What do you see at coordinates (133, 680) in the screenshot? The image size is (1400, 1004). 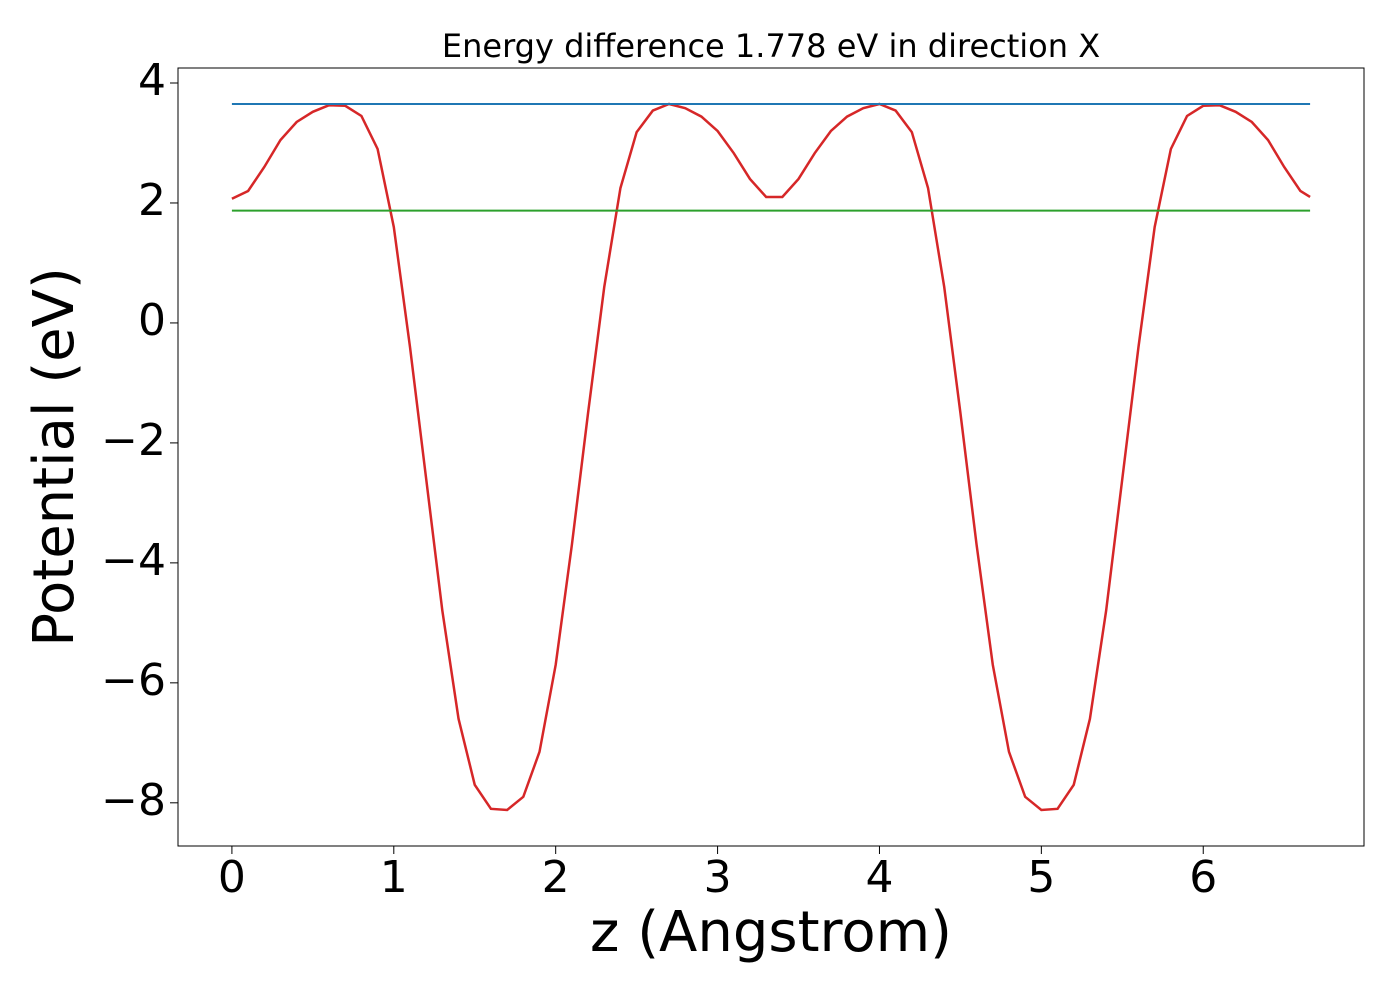 I see `y-tick-label: −6` at bounding box center [133, 680].